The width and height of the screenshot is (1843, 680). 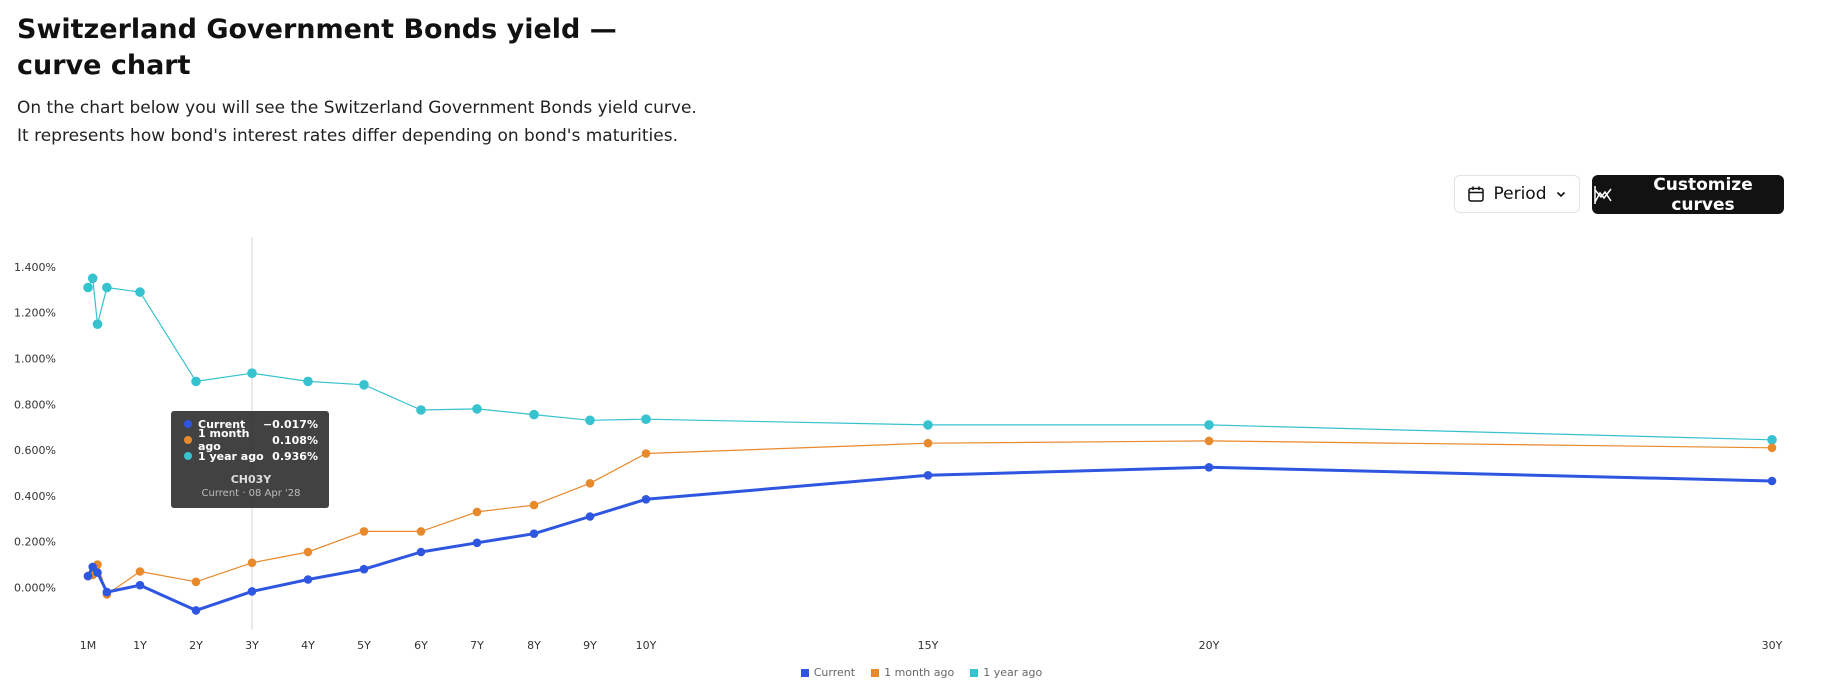 What do you see at coordinates (251, 424) in the screenshot?
I see `tooltip-row-current: Current −0.017%` at bounding box center [251, 424].